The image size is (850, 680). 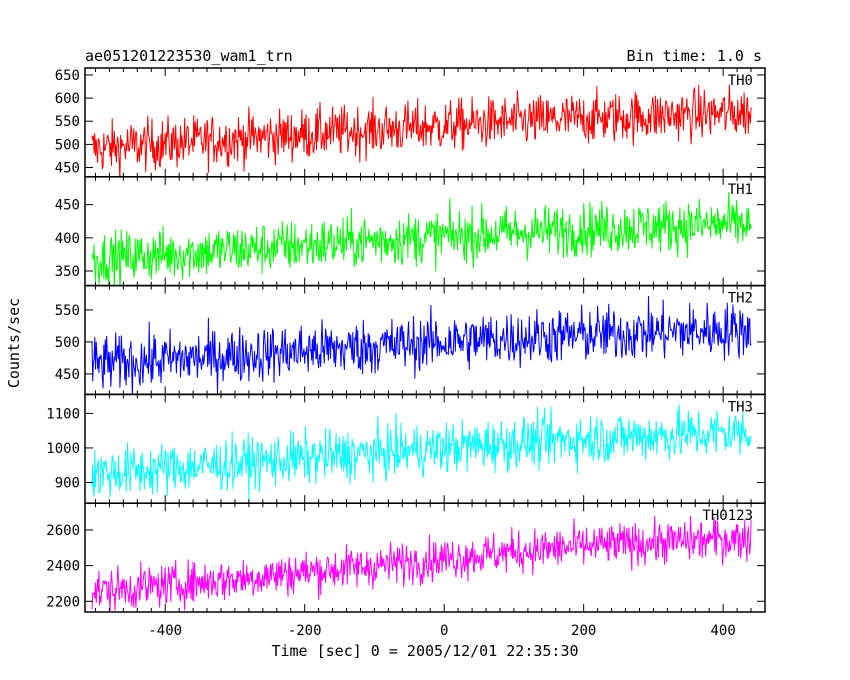 What do you see at coordinates (424, 651) in the screenshot?
I see `x-axis-label: Time [sec] 0 = 2005/12/01 22:35:30` at bounding box center [424, 651].